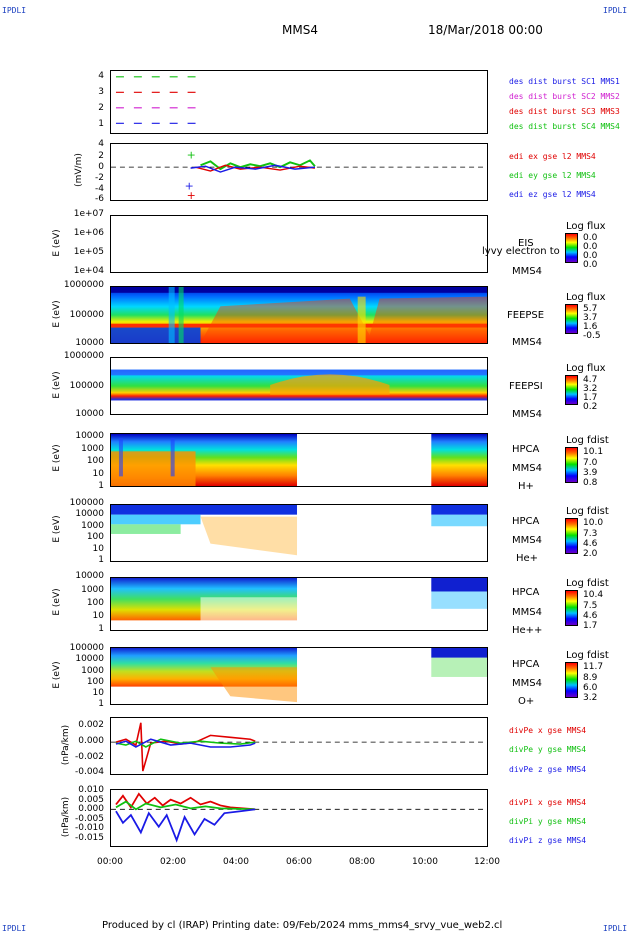 Image resolution: width=630 pixels, height=934 pixels. What do you see at coordinates (14, 928) in the screenshot?
I see `corner-label-bottom-left: IPDLI` at bounding box center [14, 928].